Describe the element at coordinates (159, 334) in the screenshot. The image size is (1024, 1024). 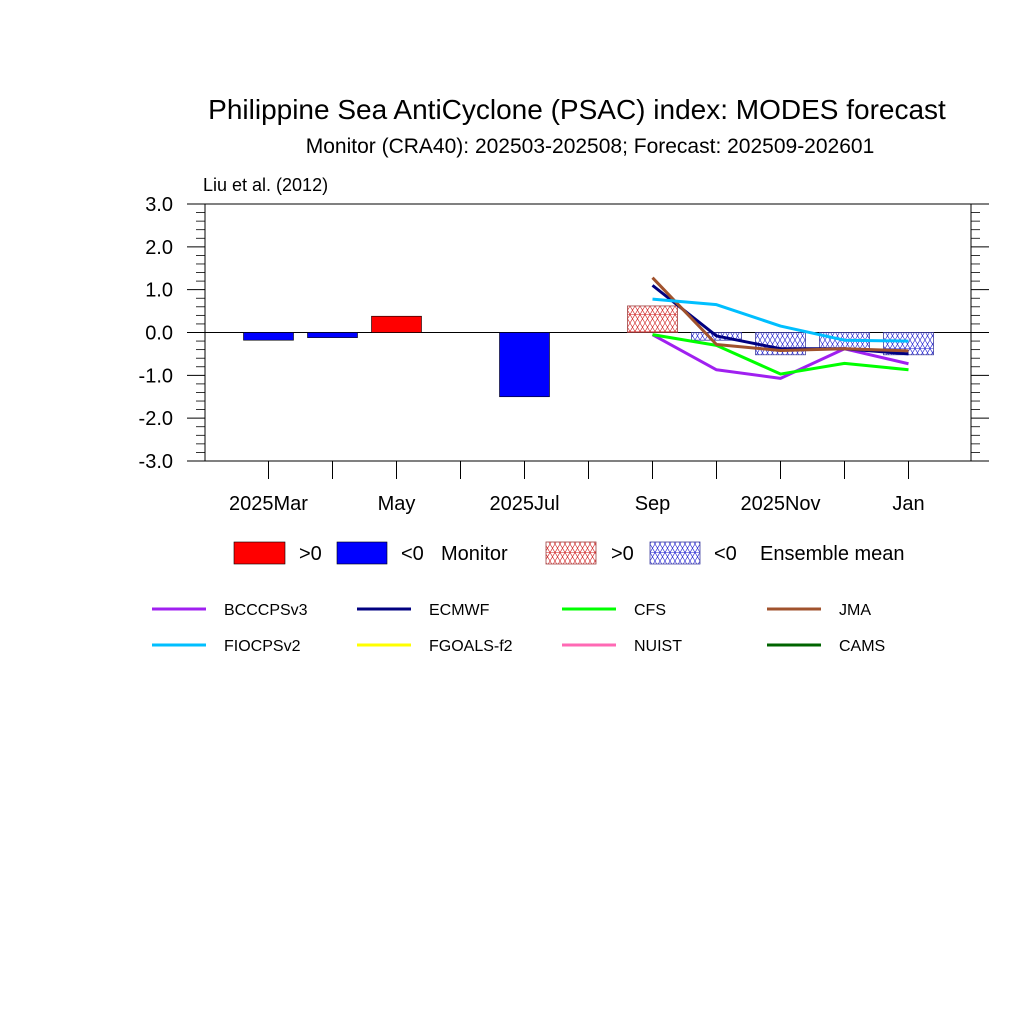
I see `y-tick-label: 0.0` at that location.